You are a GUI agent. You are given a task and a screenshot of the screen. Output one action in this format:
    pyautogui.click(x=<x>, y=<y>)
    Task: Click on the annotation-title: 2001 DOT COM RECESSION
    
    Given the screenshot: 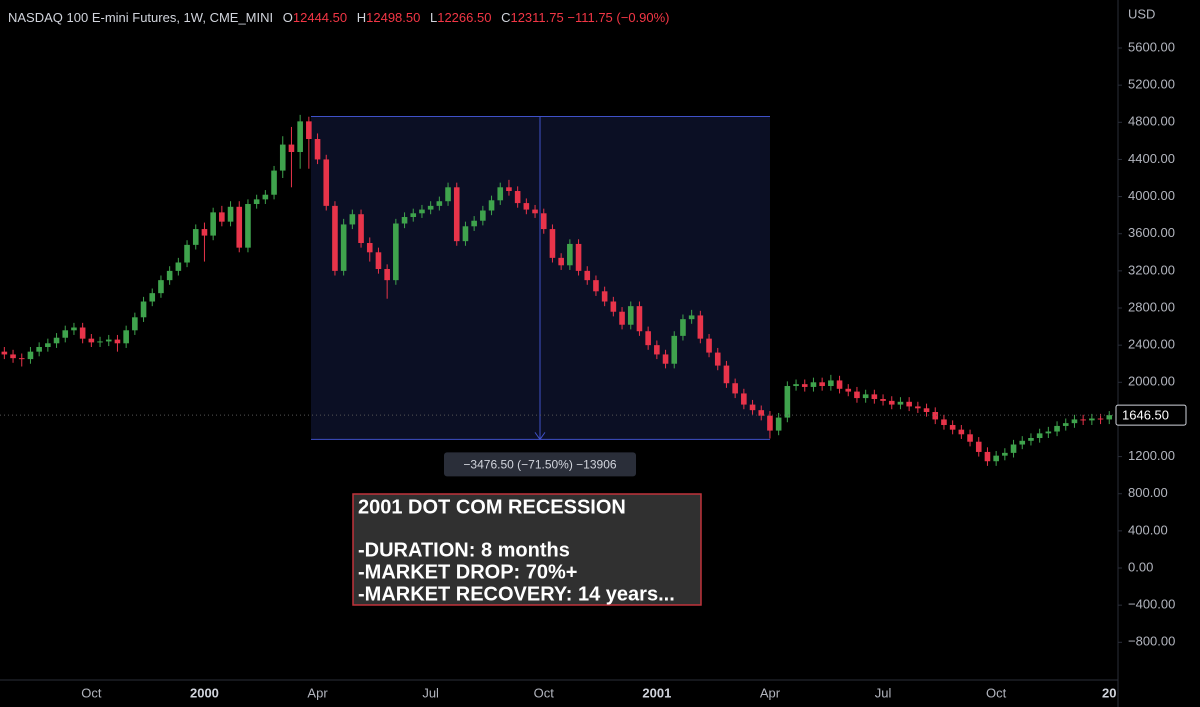 What is the action you would take?
    pyautogui.click(x=492, y=507)
    